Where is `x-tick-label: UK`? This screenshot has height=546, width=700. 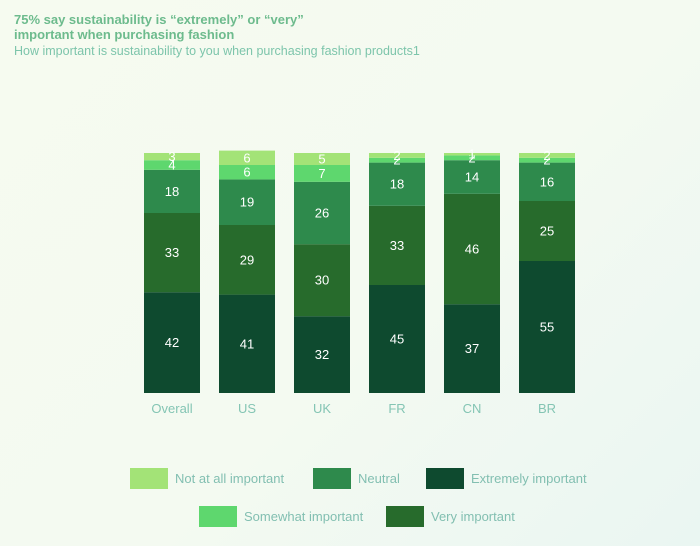 x-tick-label: UK is located at coordinates (322, 408).